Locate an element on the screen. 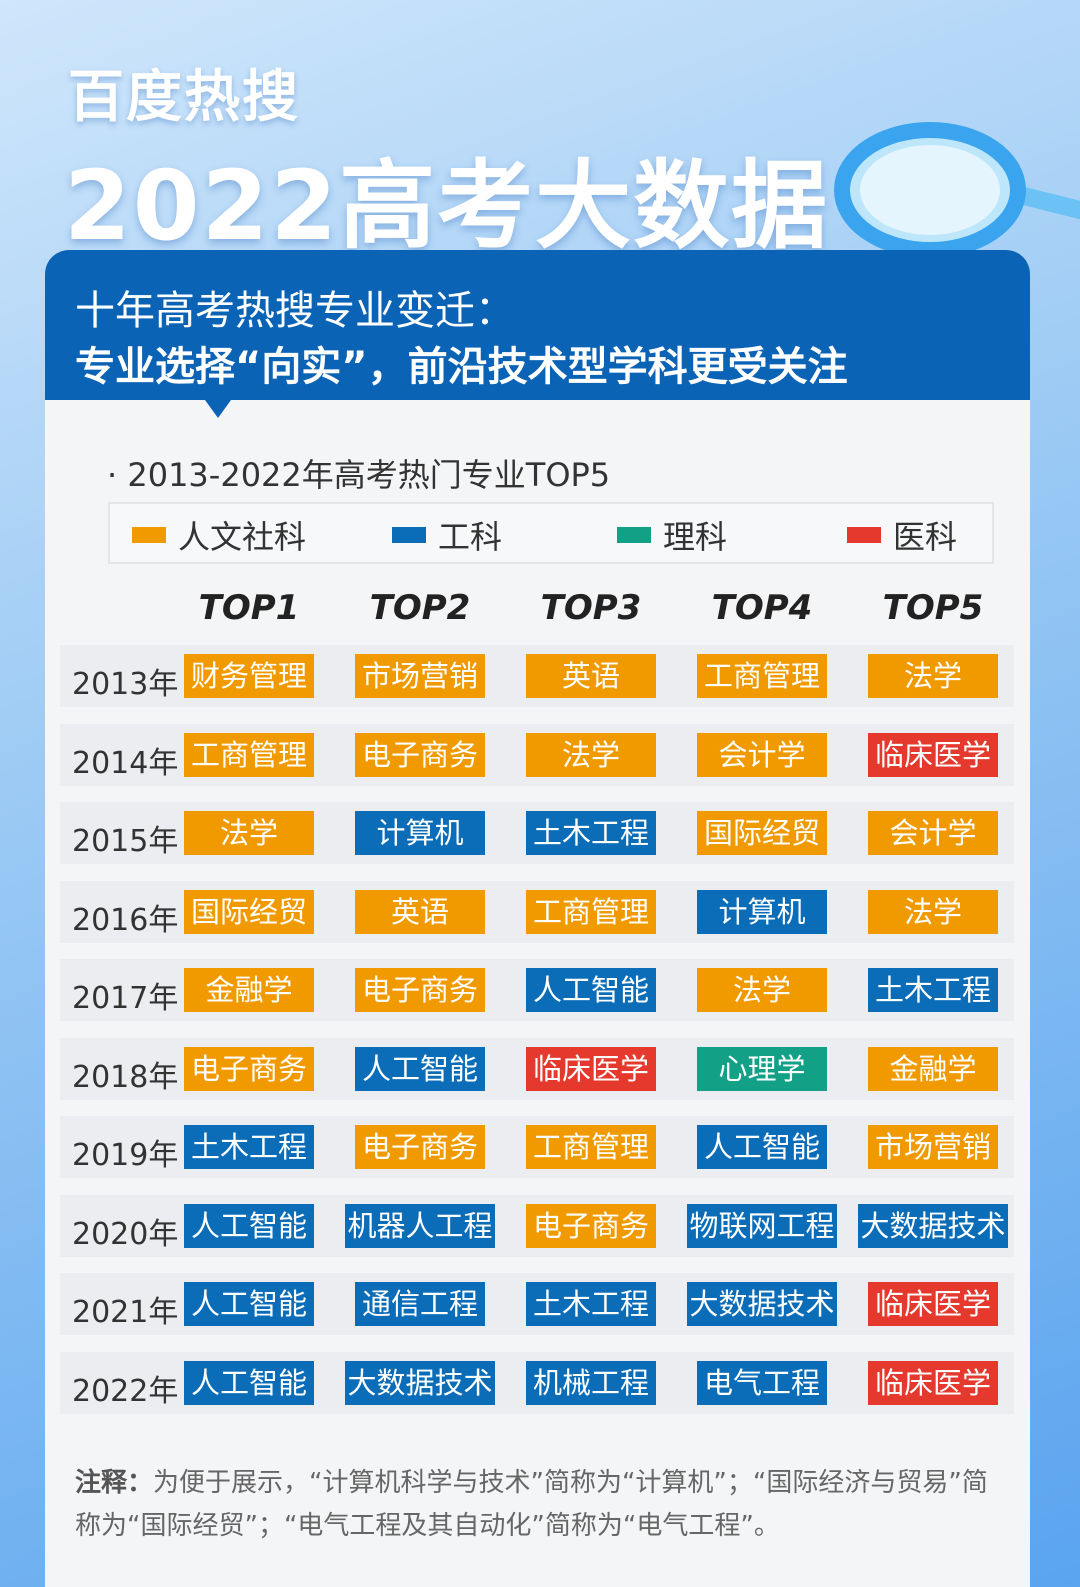 Image resolution: width=1080 pixels, height=1587 pixels. brand: 百度热搜 is located at coordinates (184, 97).